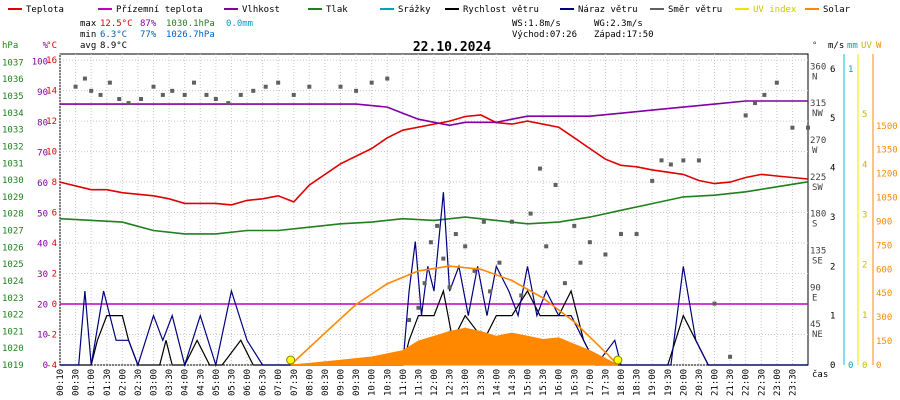  Describe the element at coordinates (51, 61) in the screenshot. I see `axis-celsius-tick: 16` at that location.